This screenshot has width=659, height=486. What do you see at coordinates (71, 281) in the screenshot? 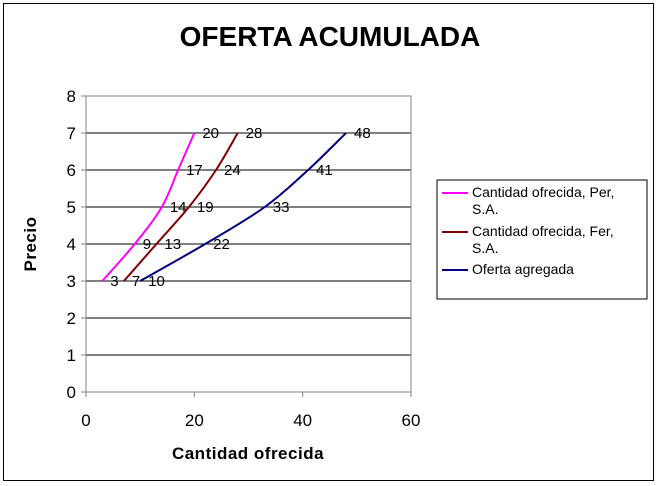
I see `y-tick-label: 3` at bounding box center [71, 281].